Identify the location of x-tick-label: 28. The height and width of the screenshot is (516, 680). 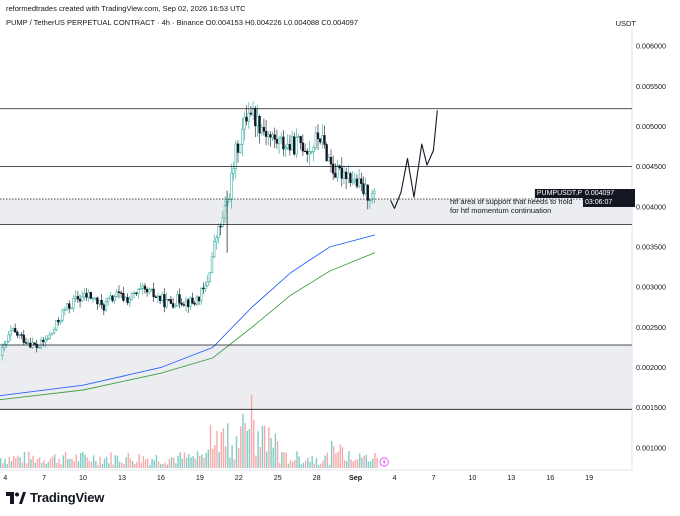
(317, 477).